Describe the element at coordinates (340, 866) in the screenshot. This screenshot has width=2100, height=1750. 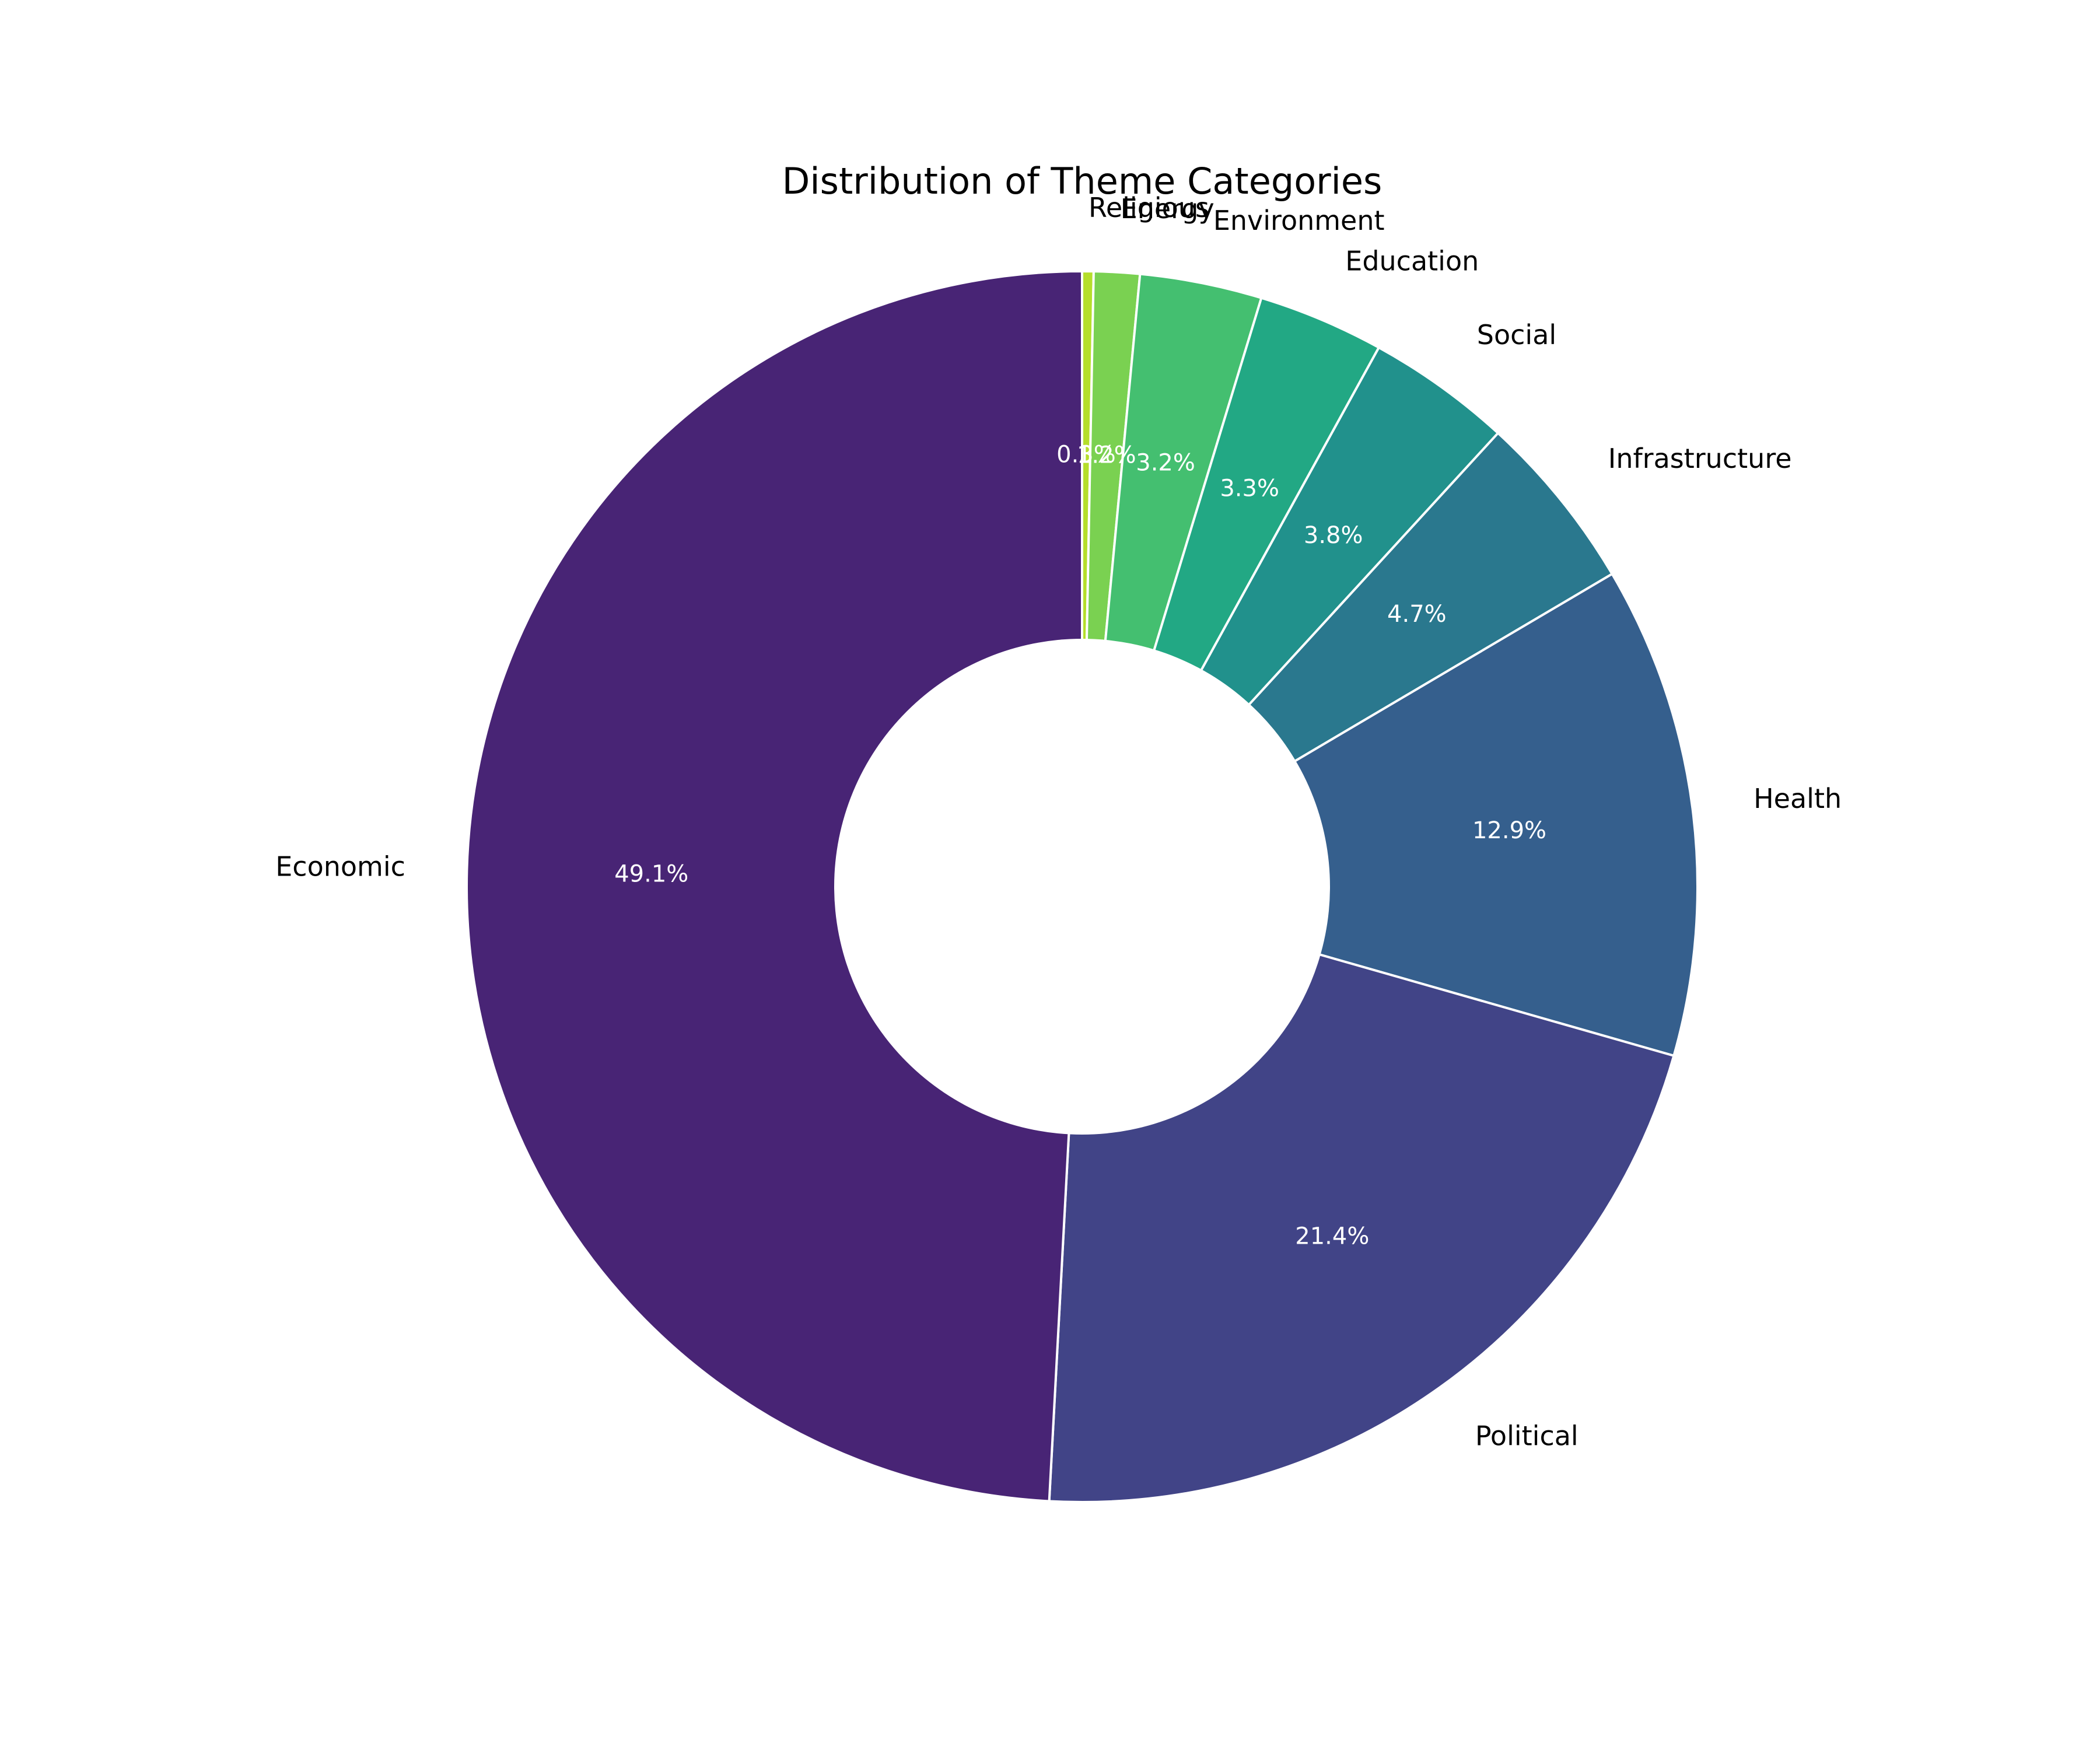
I see `slice-label-economic: Economic` at that location.